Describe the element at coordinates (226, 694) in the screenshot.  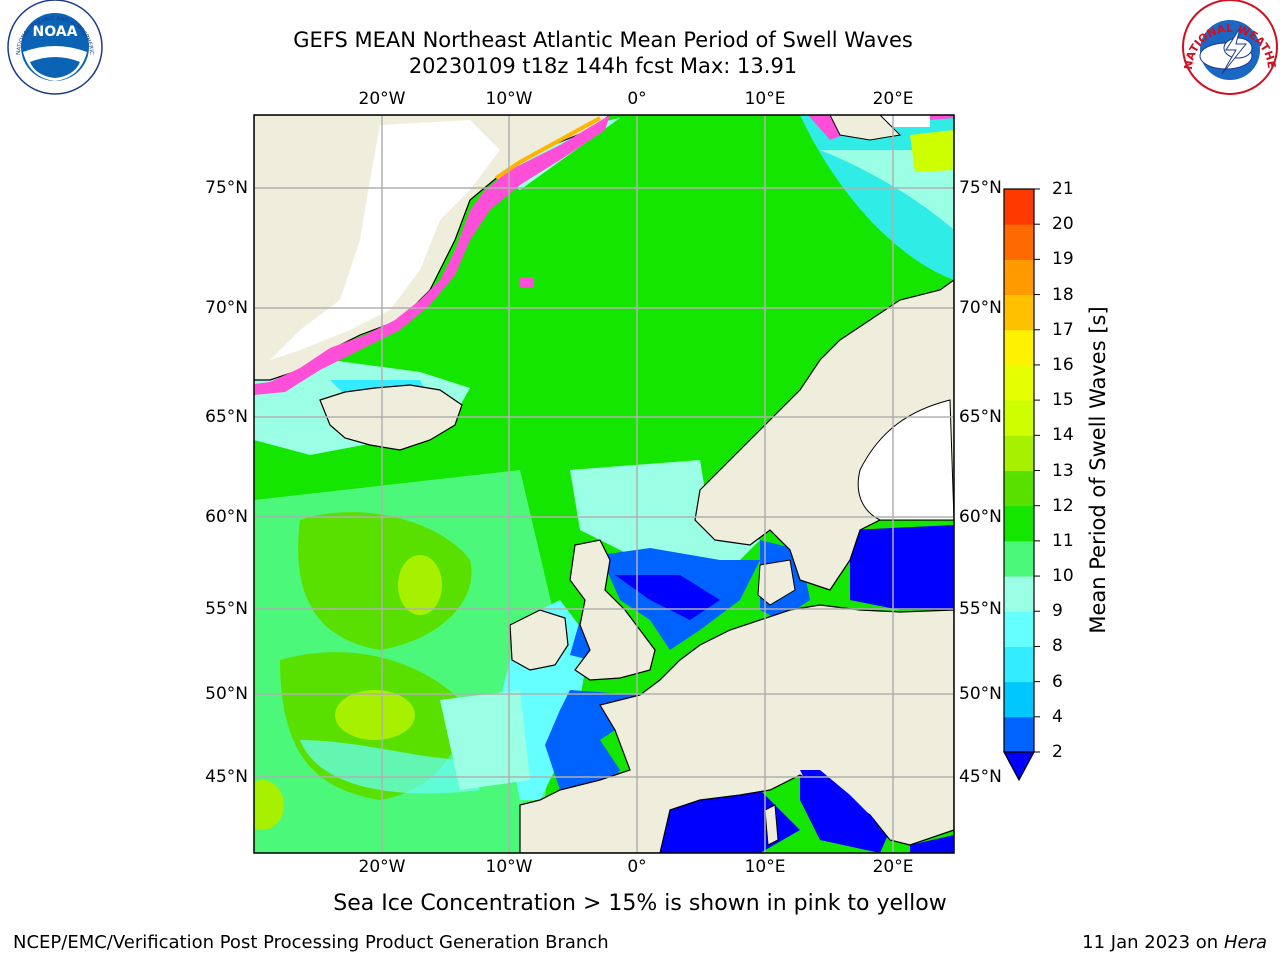
I see `lat-tick-left: 50°N` at that location.